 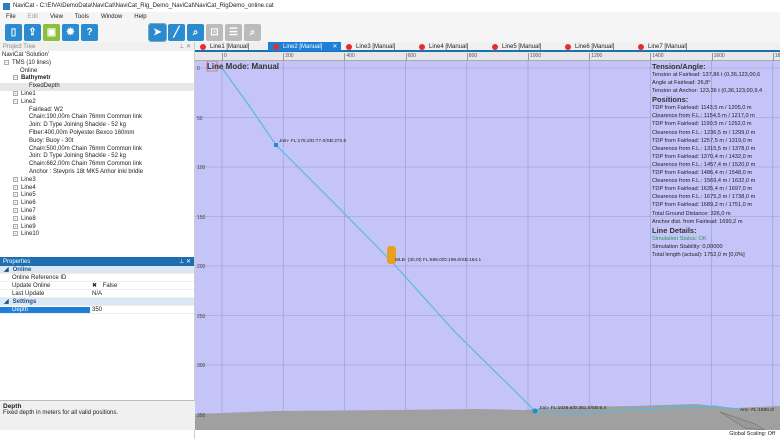 What do you see at coordinates (97, 270) in the screenshot?
I see `category-online: ◢ Online` at bounding box center [97, 270].